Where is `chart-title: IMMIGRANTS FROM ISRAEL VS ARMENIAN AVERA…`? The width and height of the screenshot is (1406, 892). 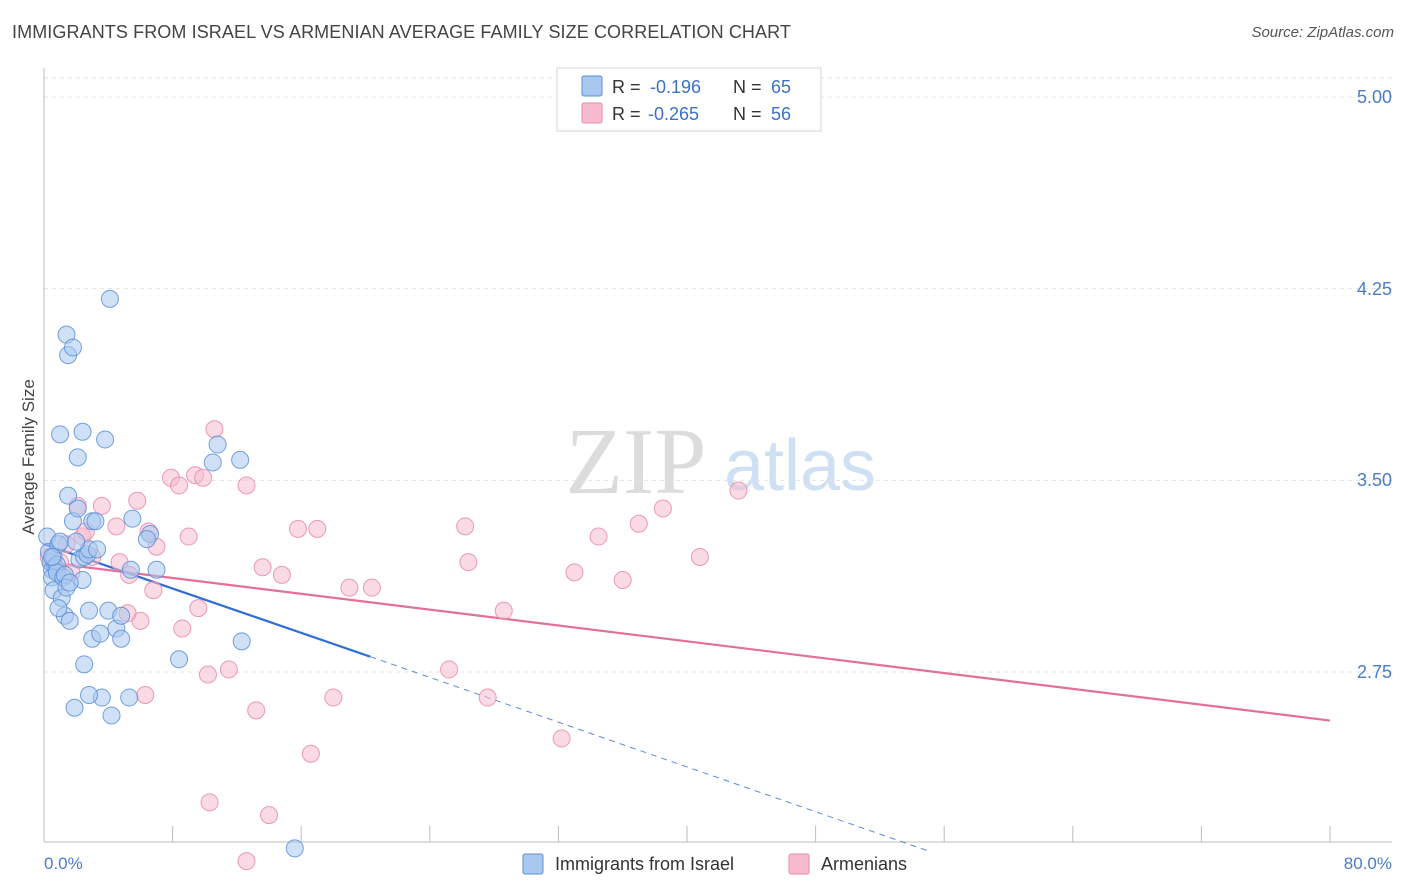
chart-title: IMMIGRANTS FROM ISRAEL VS ARMENIAN AVERA… is located at coordinates (402, 32).